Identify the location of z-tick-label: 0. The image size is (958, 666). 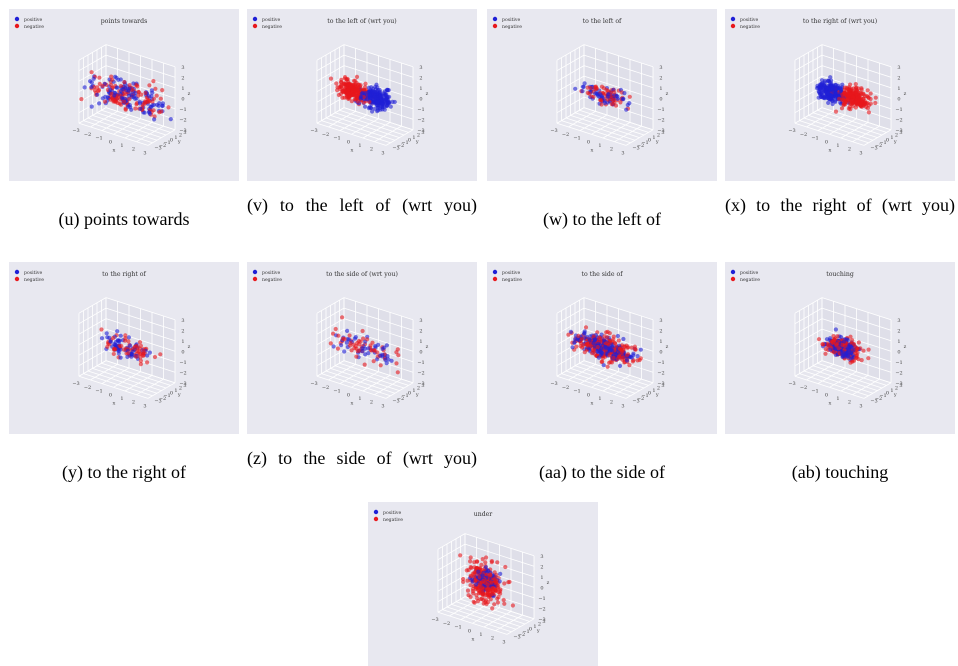
(541, 588).